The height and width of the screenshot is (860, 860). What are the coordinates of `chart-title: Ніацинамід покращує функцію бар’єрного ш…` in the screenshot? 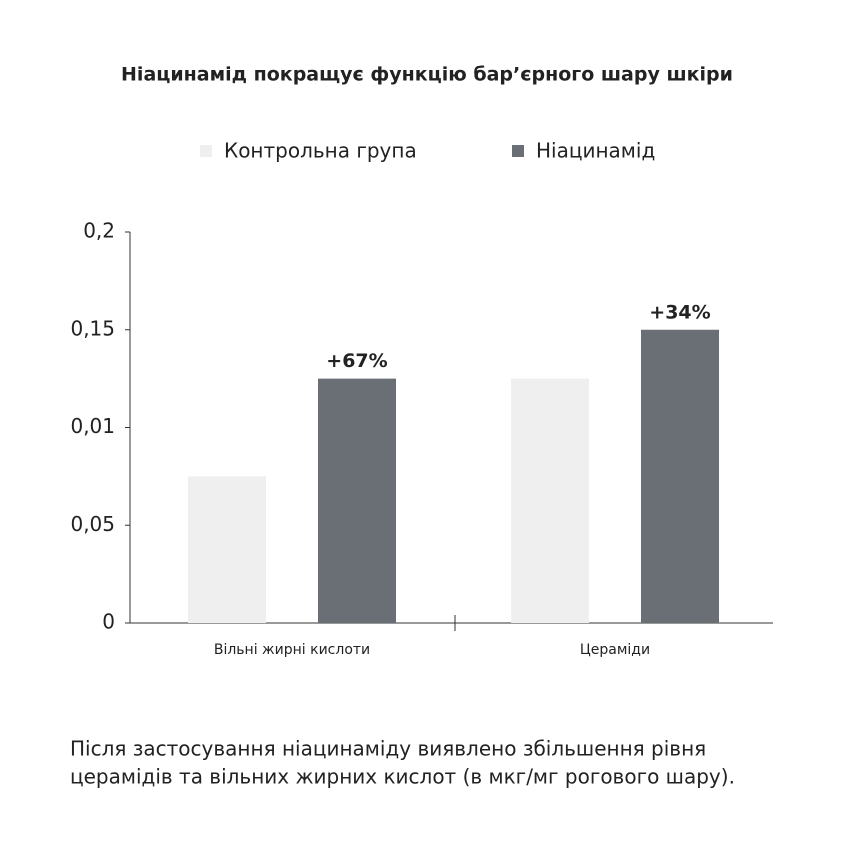 It's located at (427, 75).